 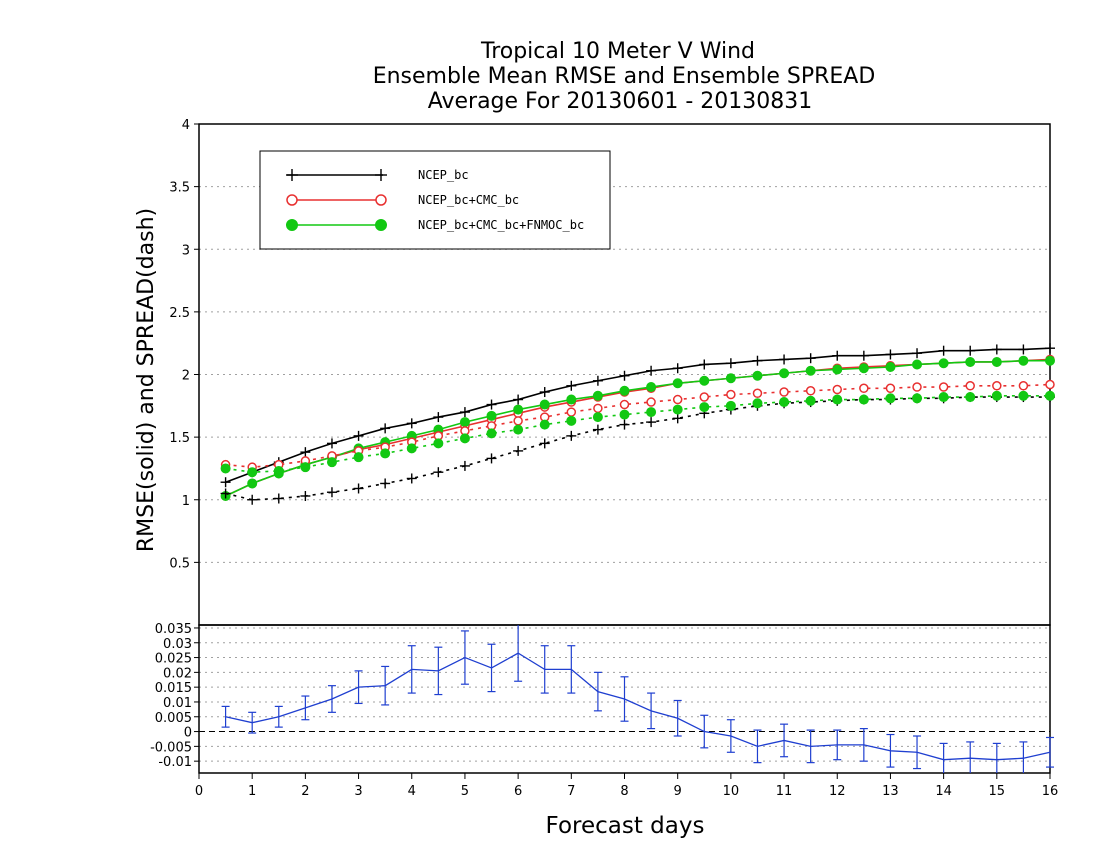 I want to click on x-tick-label: 9, so click(x=678, y=791).